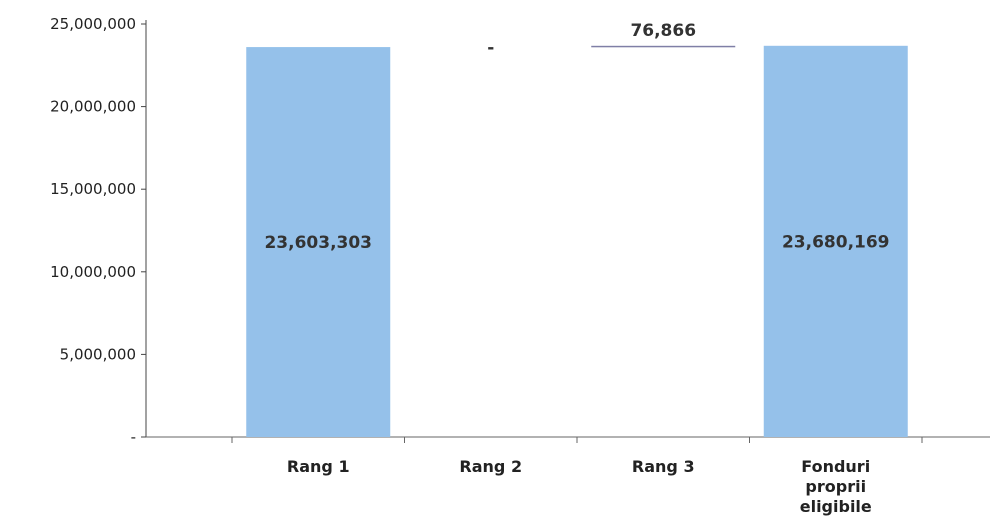 The image size is (991, 528). I want to click on data-label: -, so click(490, 48).